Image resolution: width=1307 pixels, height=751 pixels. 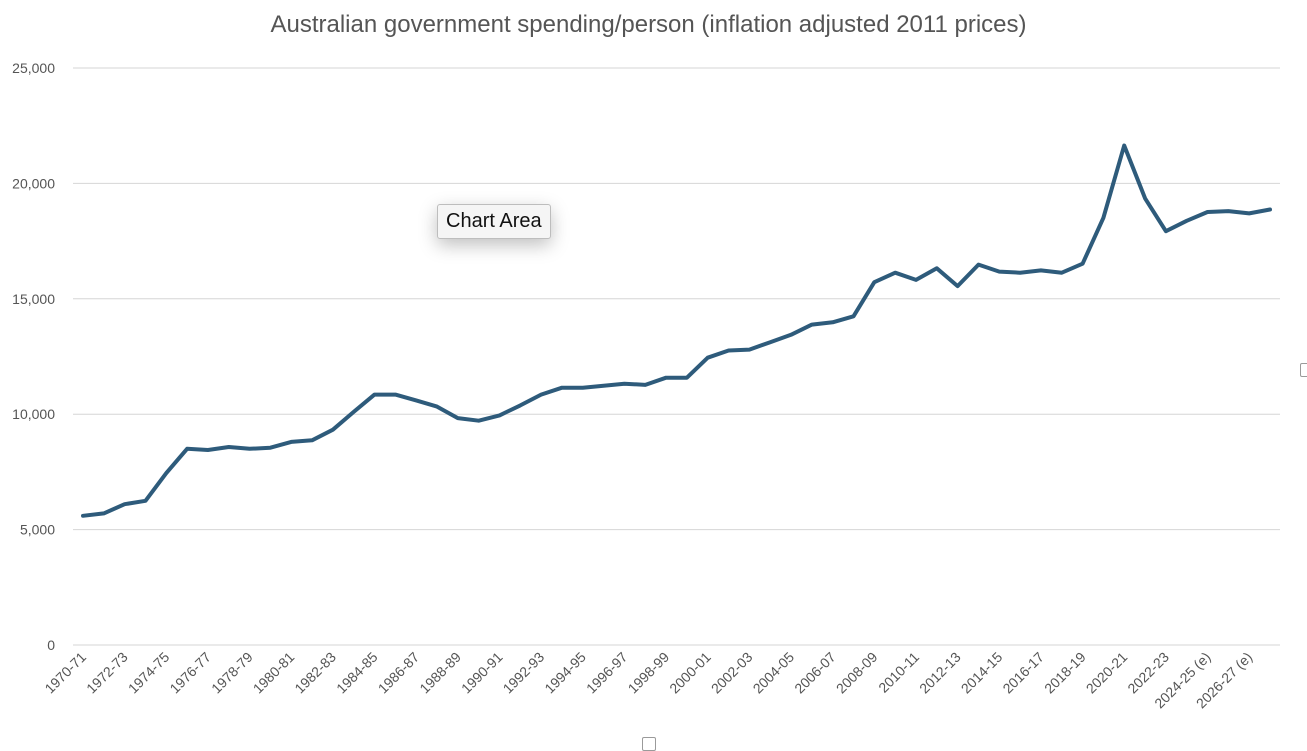 What do you see at coordinates (494, 221) in the screenshot?
I see `chart-area-tooltip: Chart Area` at bounding box center [494, 221].